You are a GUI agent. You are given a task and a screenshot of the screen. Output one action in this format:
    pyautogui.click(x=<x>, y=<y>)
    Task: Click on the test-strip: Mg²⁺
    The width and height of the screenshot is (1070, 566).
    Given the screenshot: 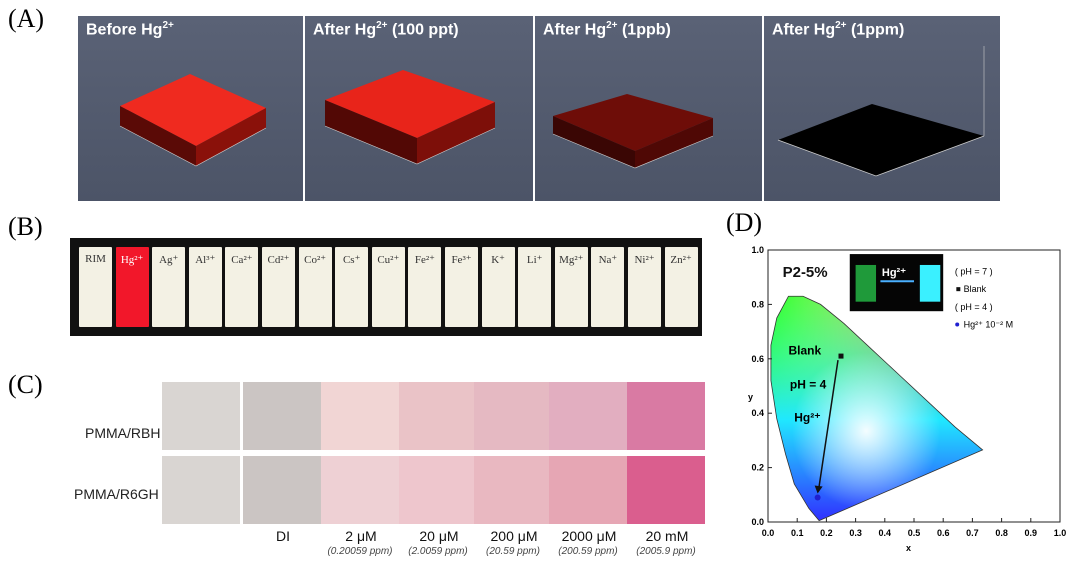 What is the action you would take?
    pyautogui.click(x=571, y=287)
    